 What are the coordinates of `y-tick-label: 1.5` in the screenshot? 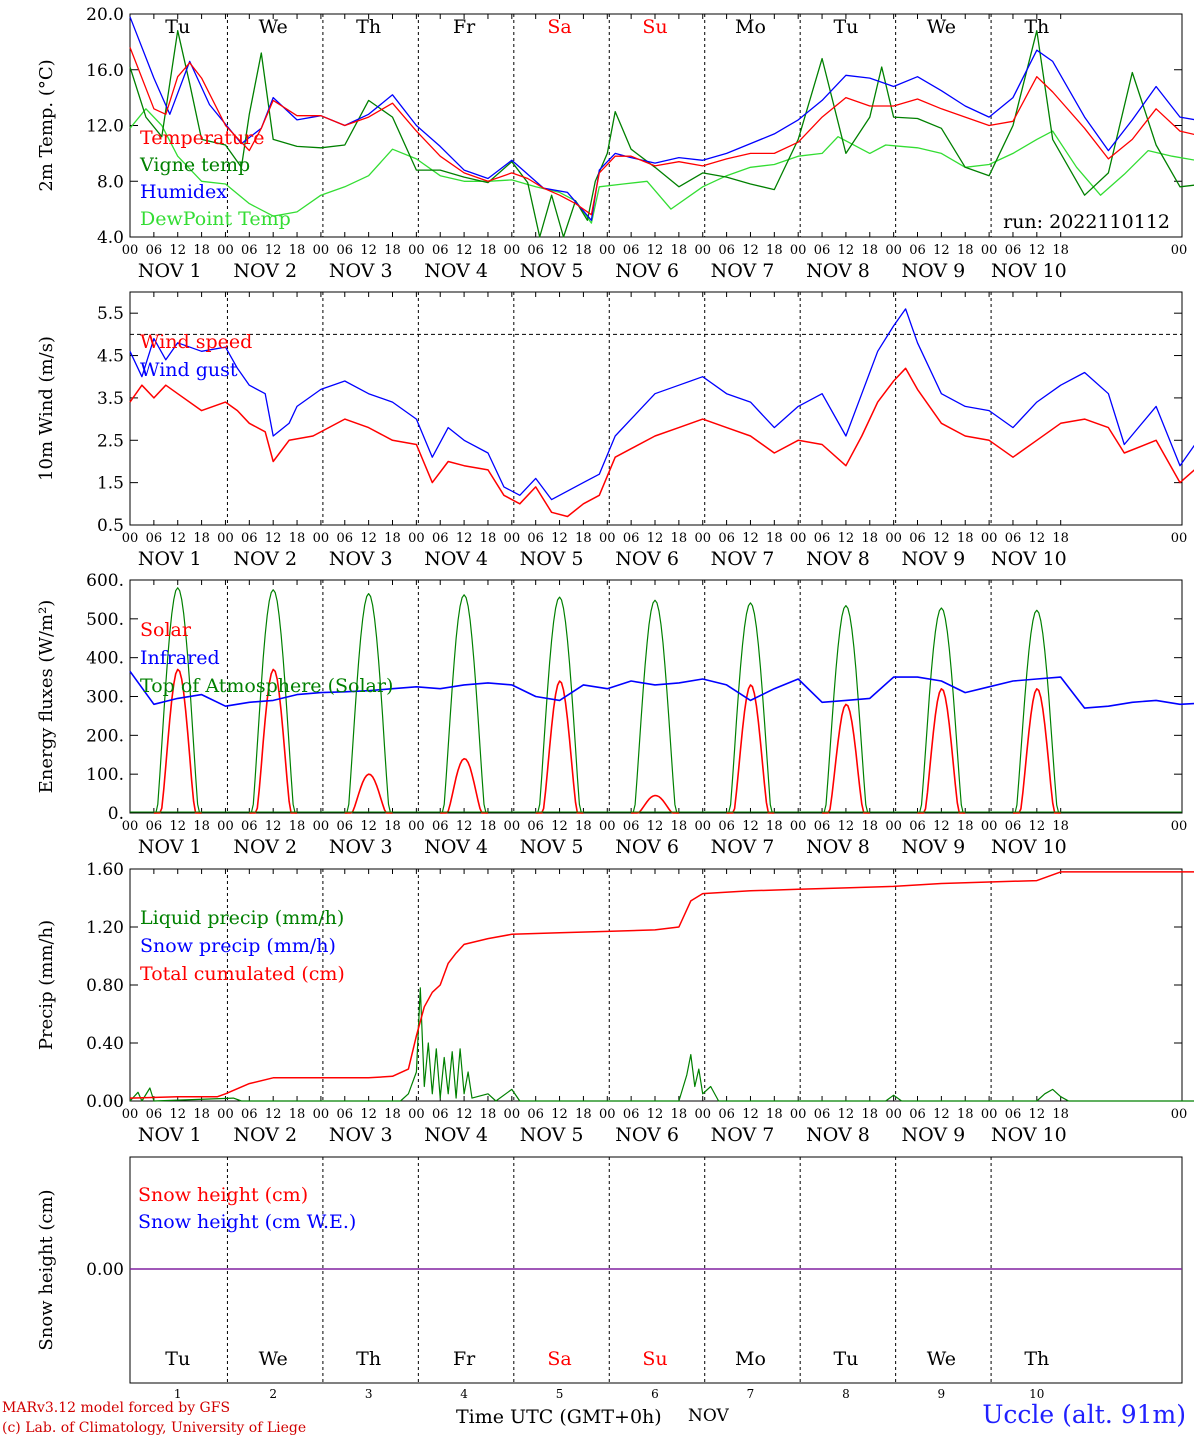 It's located at (110, 484).